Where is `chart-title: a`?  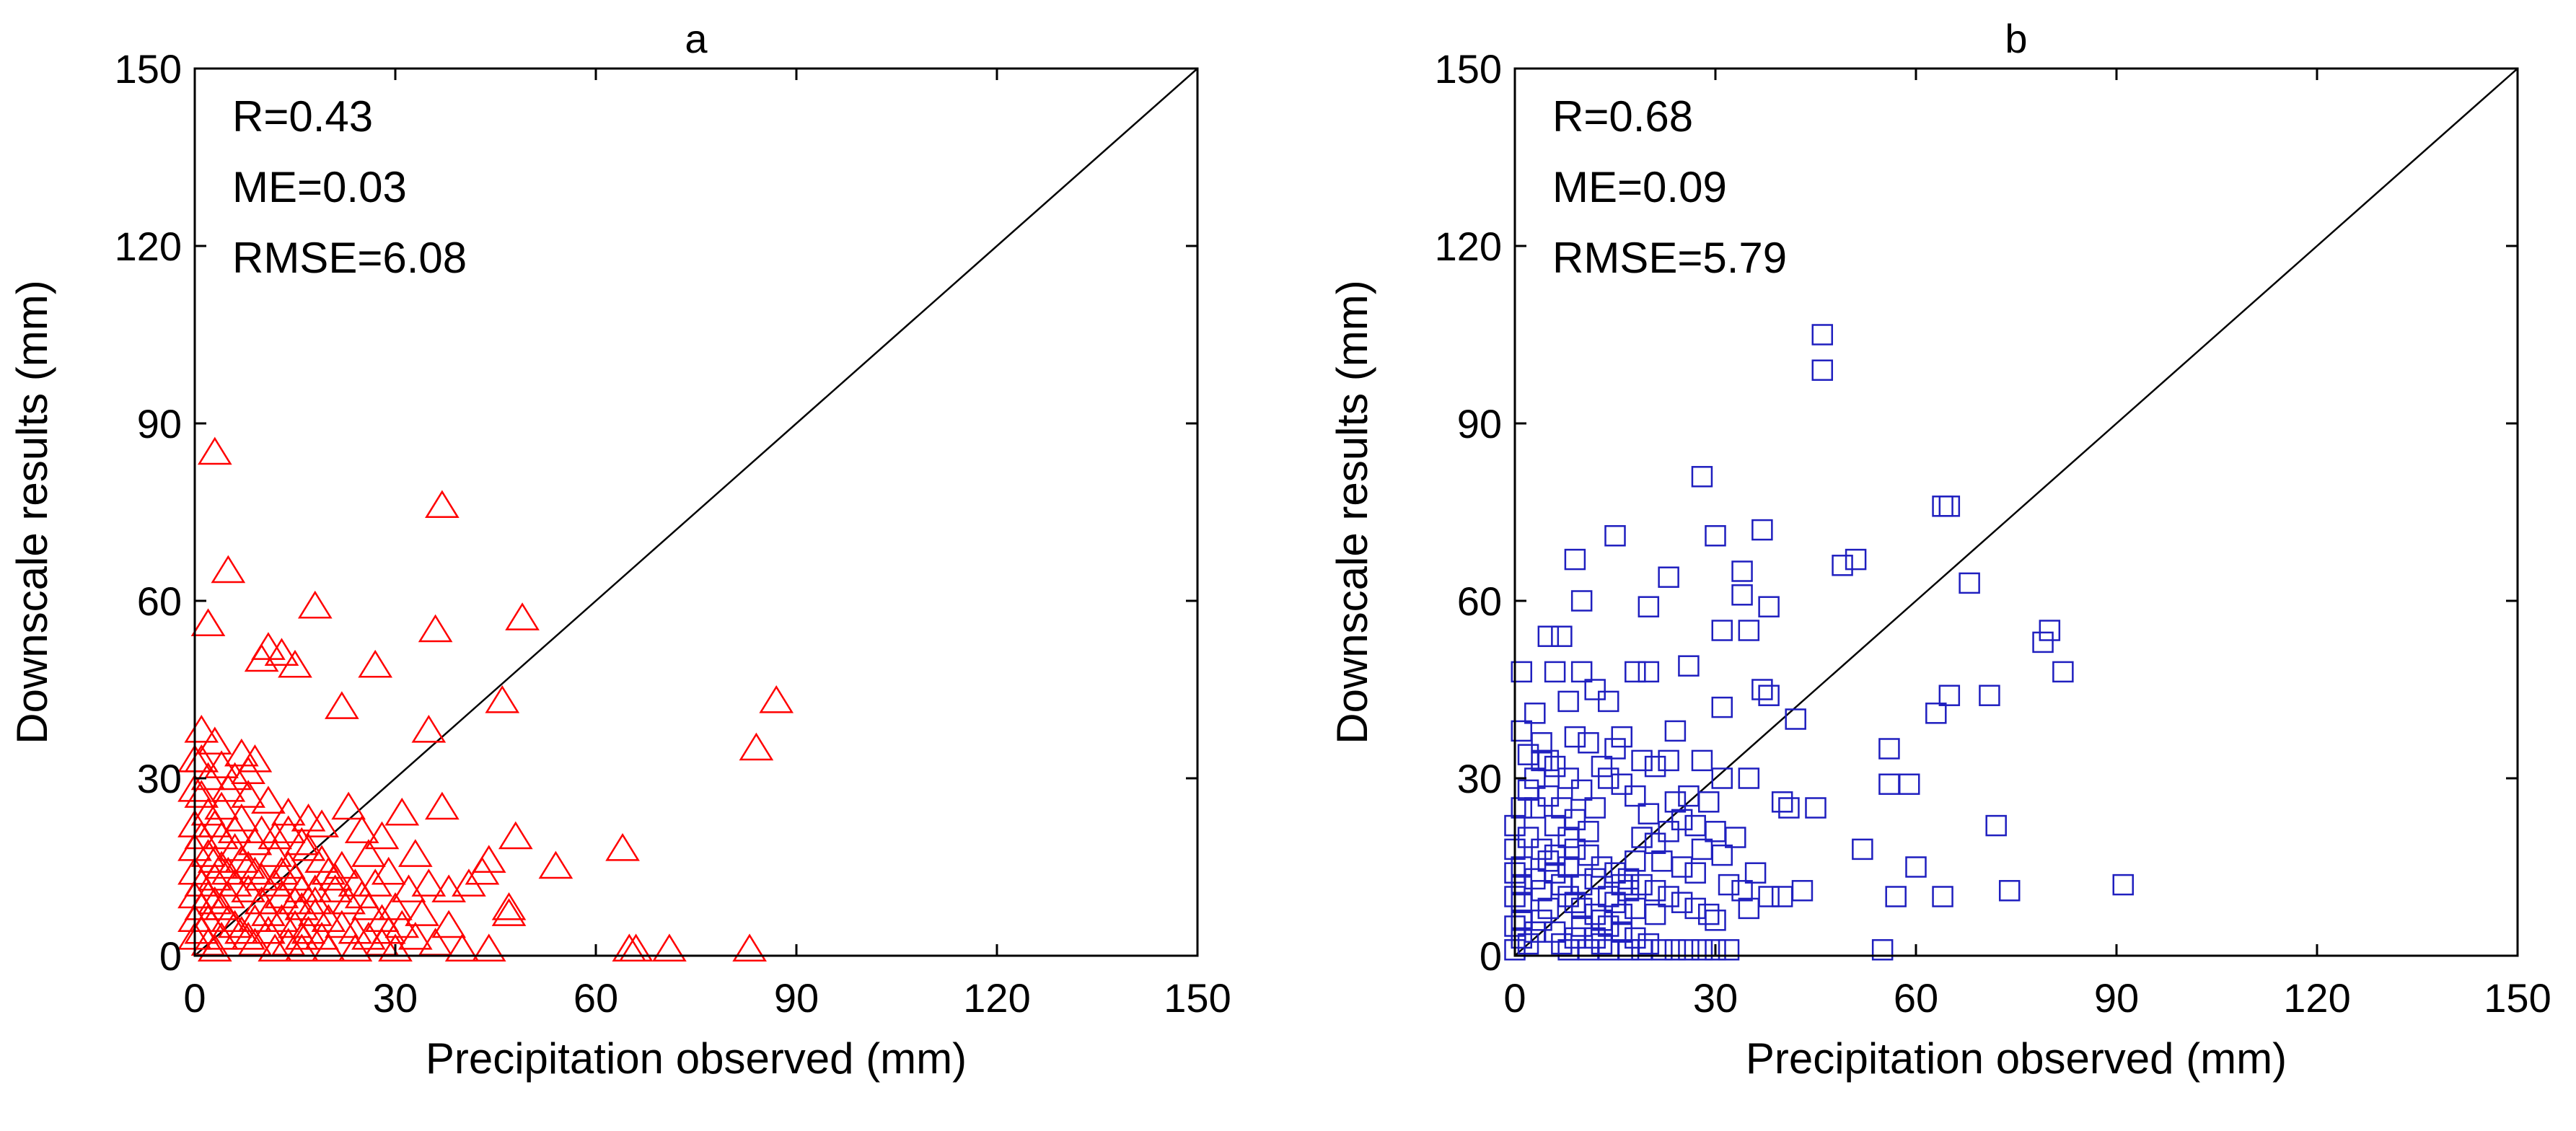 chart-title: a is located at coordinates (696, 38).